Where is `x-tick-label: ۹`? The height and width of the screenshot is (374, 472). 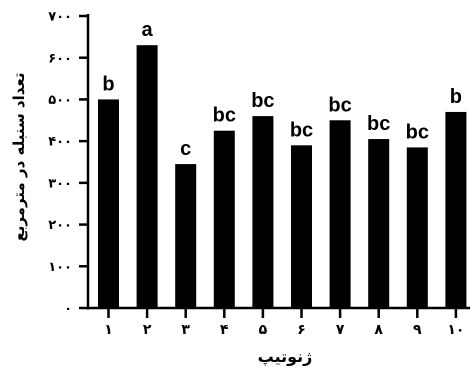
x-tick-label: ۹ is located at coordinates (417, 330).